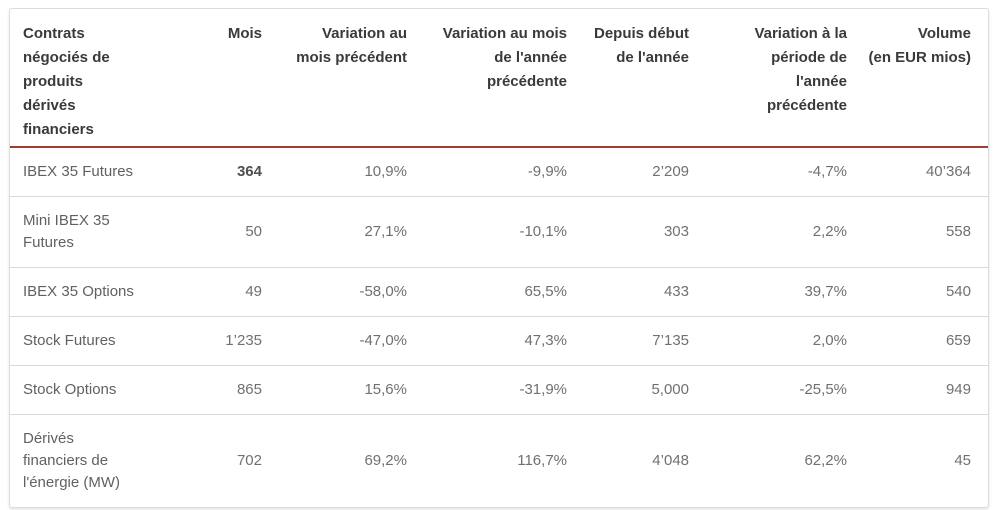 This screenshot has height=510, width=996. Describe the element at coordinates (487, 390) in the screenshot. I see `cell-variation-mois-annee-precedente: -31,9%` at that location.